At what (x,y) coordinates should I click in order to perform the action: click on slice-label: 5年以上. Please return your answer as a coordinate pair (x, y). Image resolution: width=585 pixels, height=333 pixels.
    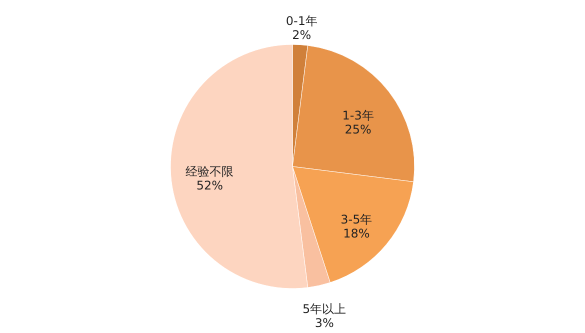
    Looking at the image, I should click on (324, 309).